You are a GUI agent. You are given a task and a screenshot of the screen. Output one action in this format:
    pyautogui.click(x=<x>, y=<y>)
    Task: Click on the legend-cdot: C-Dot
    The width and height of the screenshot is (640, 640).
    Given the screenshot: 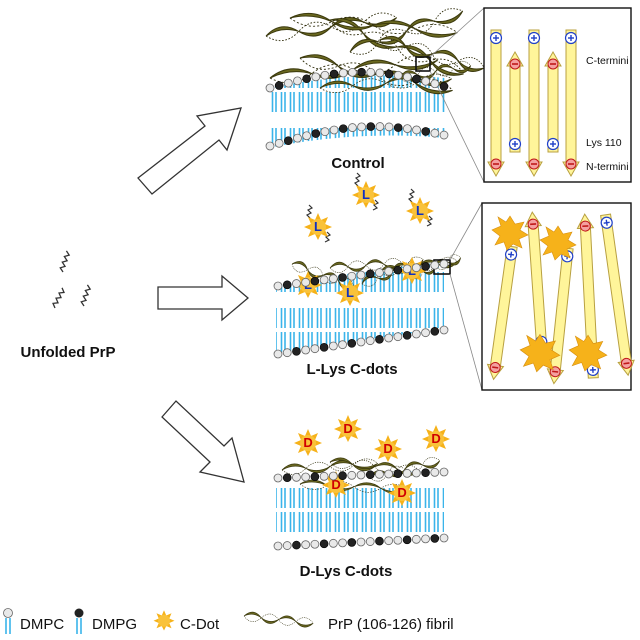 What is the action you would take?
    pyautogui.click(x=200, y=624)
    